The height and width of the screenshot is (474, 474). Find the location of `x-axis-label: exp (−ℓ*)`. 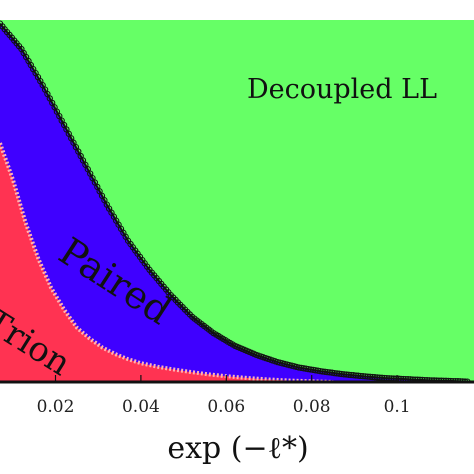

x-axis-label: exp (−ℓ*) is located at coordinates (237, 448).